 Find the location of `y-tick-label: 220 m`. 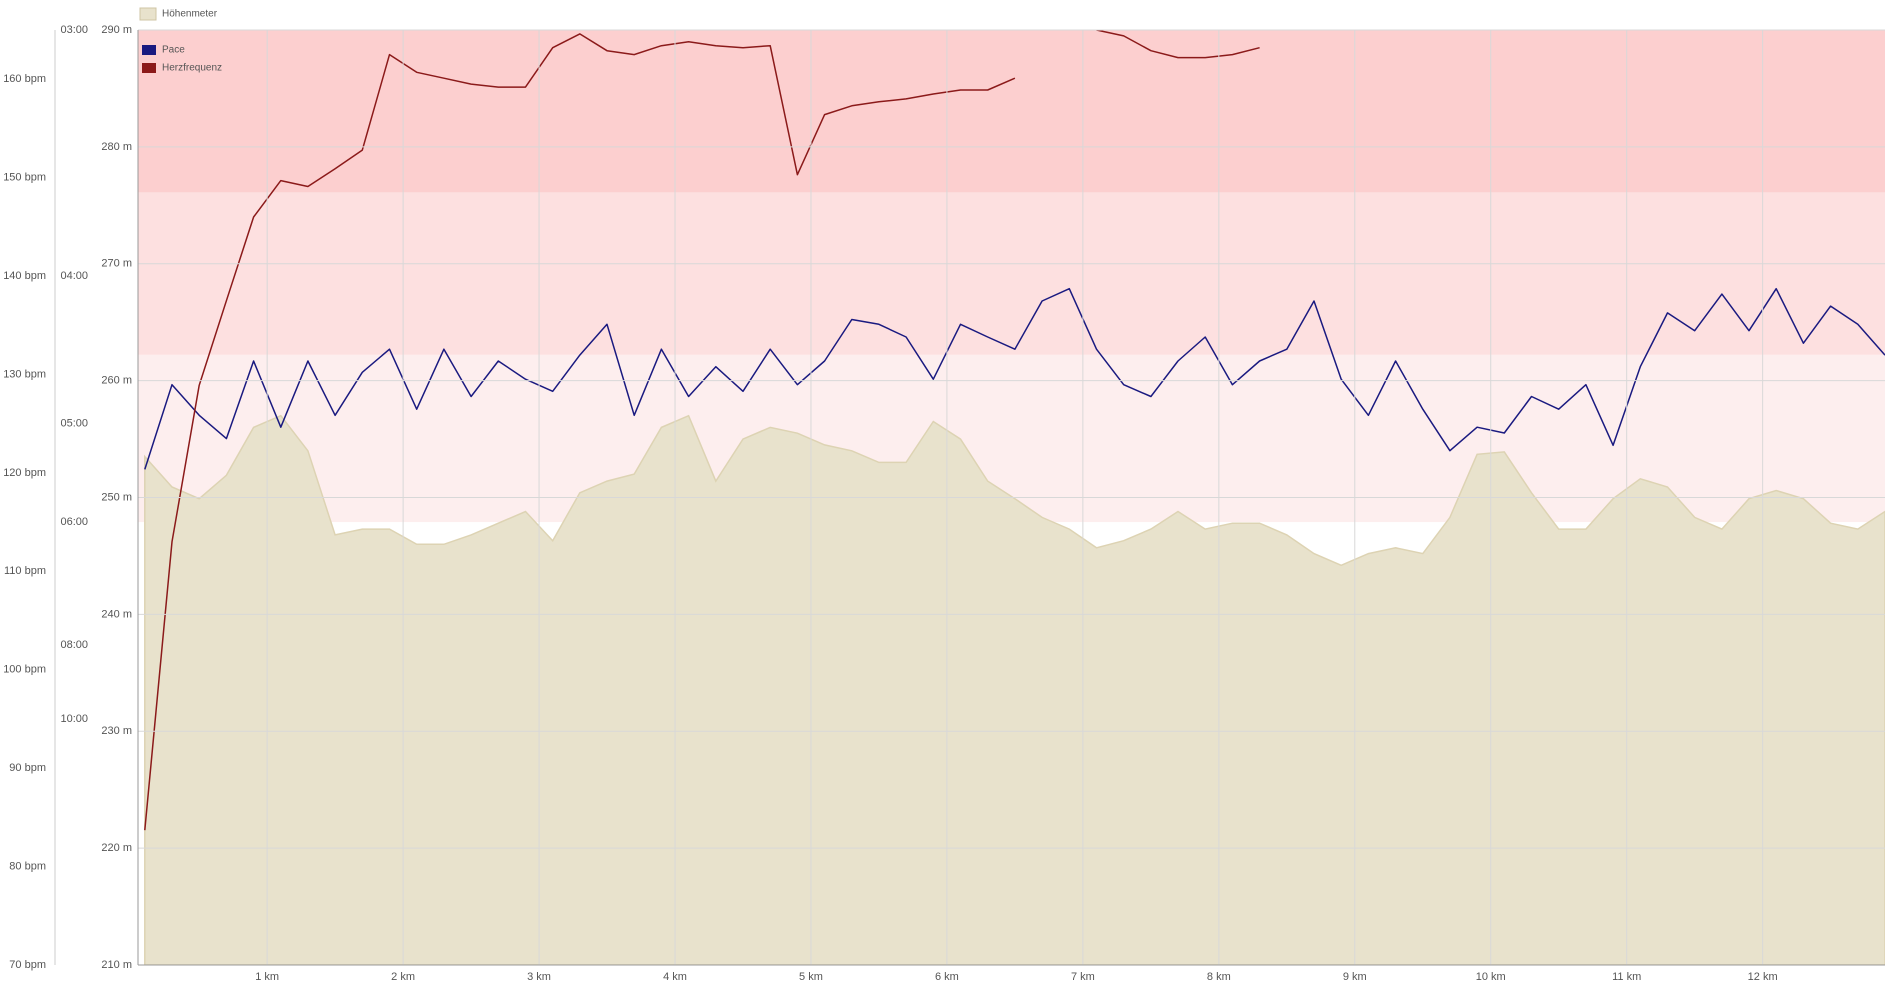

y-tick-label: 220 m is located at coordinates (116, 848).